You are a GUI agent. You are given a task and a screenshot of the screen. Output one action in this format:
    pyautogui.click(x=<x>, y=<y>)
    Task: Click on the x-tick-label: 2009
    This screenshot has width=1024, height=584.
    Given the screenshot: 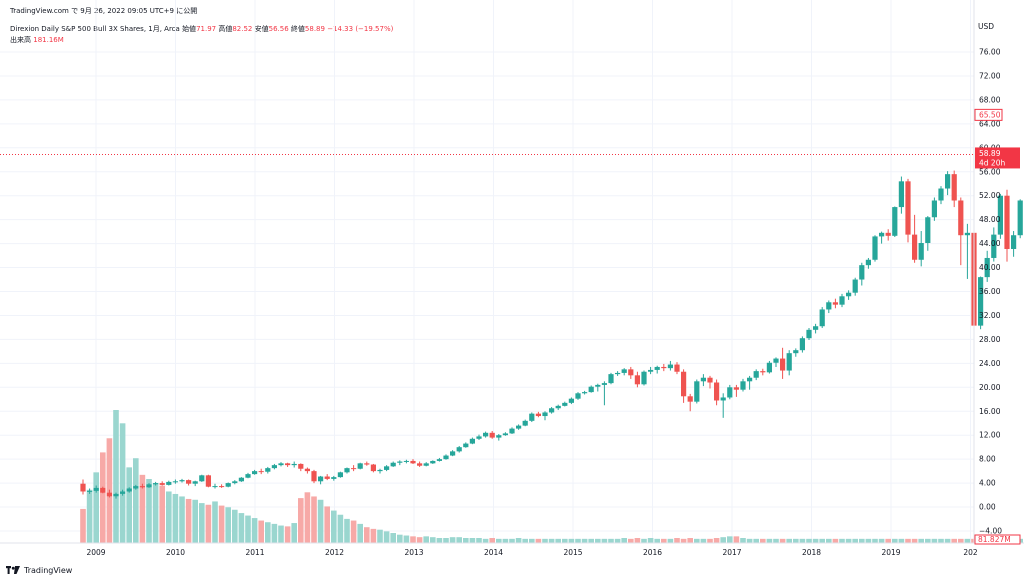 What is the action you would take?
    pyautogui.click(x=95, y=552)
    